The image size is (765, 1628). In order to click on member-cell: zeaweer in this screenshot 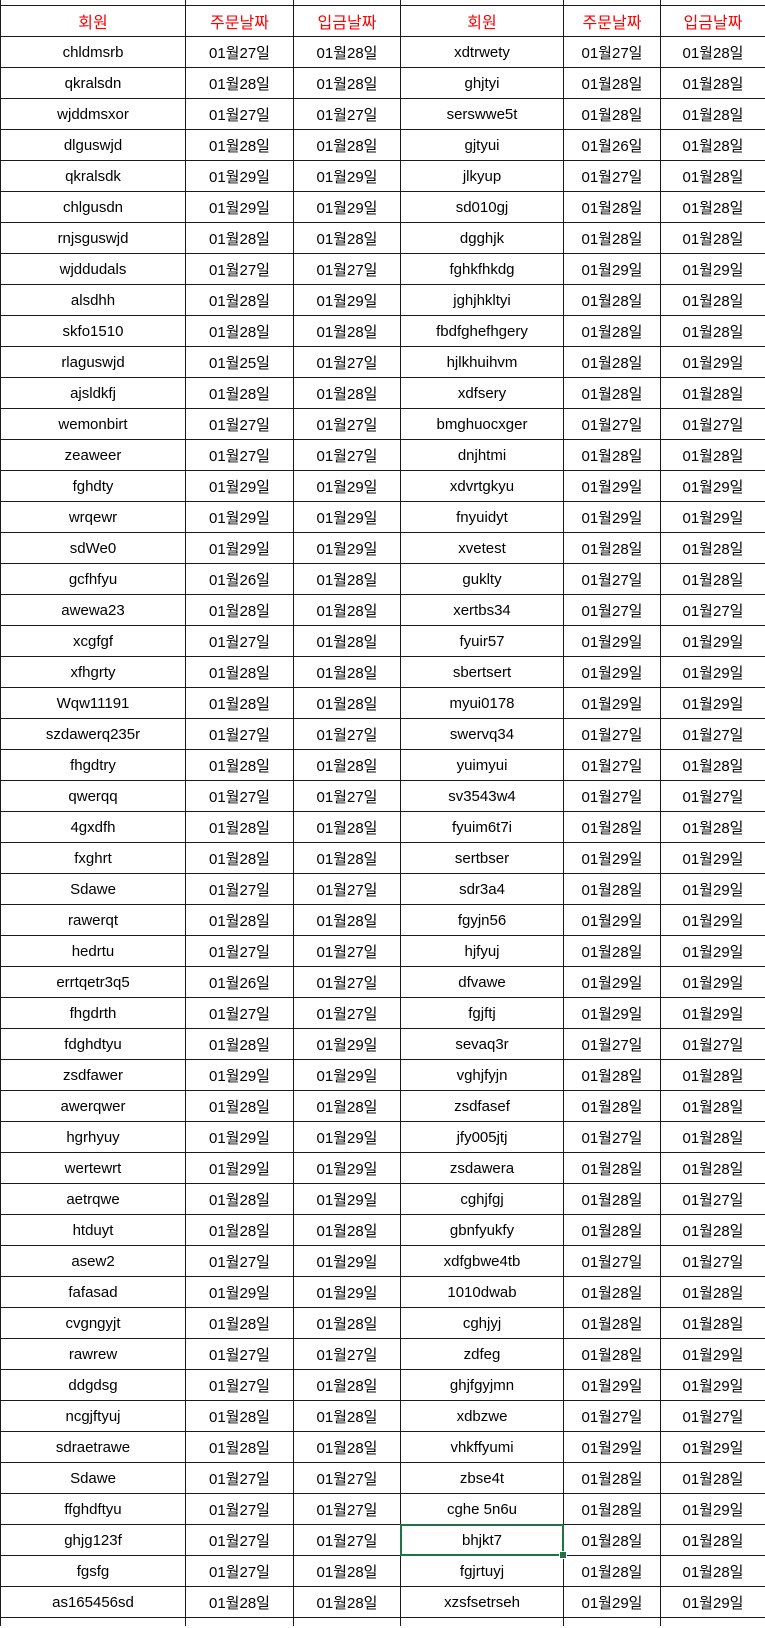, I will do `click(93, 455)`.